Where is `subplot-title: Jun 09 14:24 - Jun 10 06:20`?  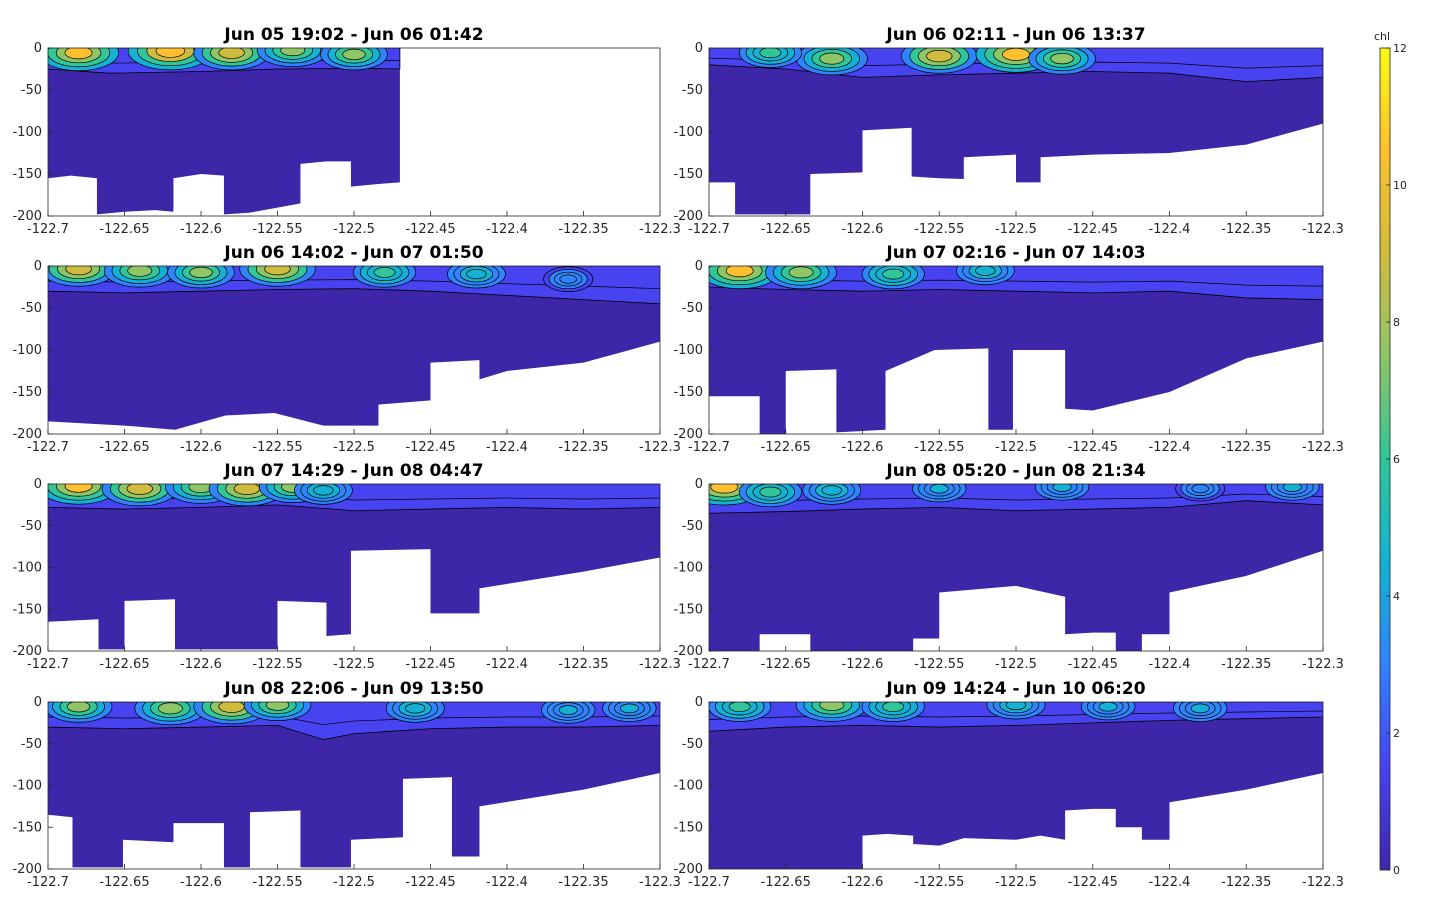 subplot-title: Jun 09 14:24 - Jun 10 06:20 is located at coordinates (1015, 689).